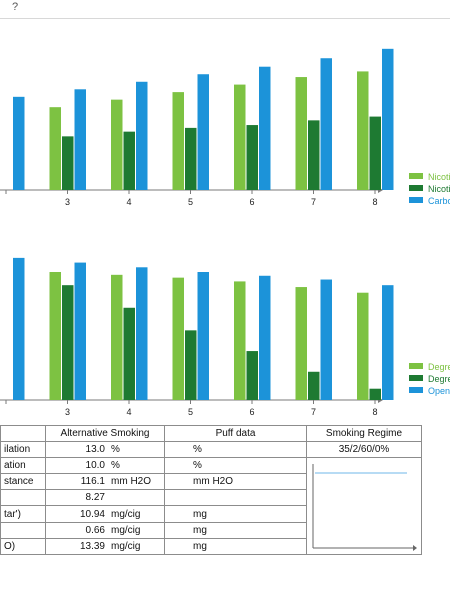 Image resolution: width=450 pixels, height=600 pixels. I want to click on row-label: O), so click(23, 546).